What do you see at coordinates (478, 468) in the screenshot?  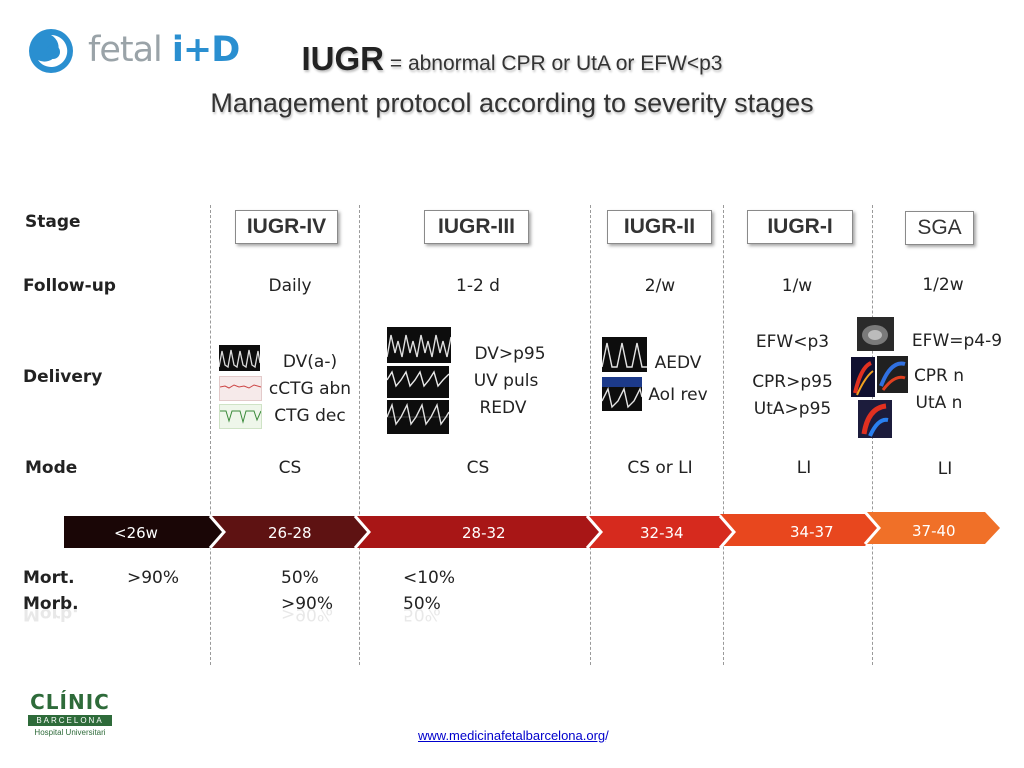 I see `mode-iugr-iii: CS` at bounding box center [478, 468].